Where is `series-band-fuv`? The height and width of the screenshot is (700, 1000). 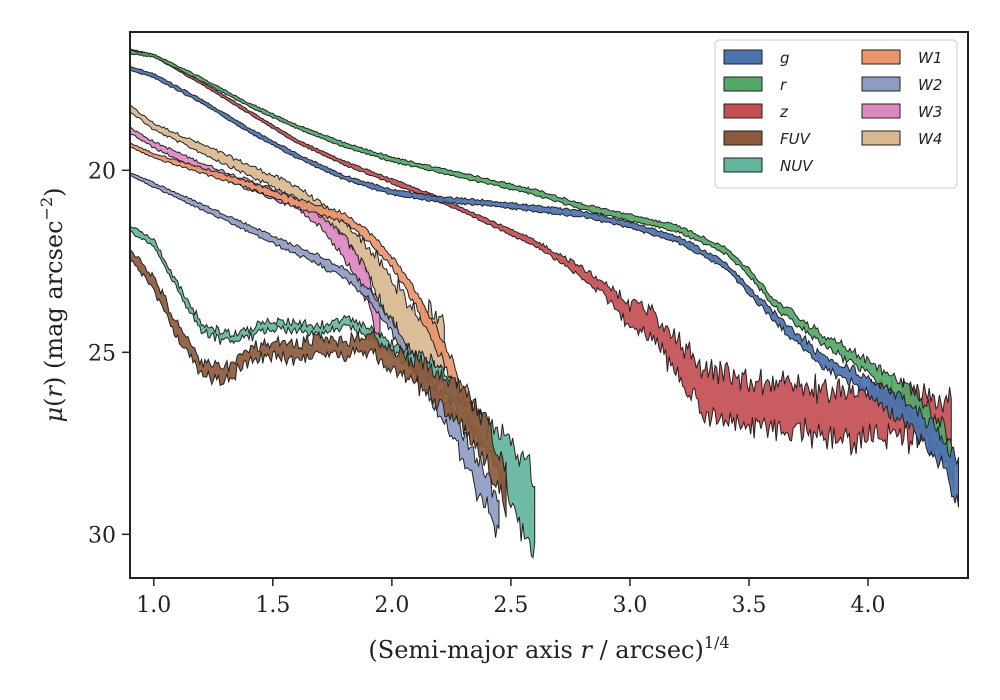
series-band-fuv is located at coordinates (318, 383).